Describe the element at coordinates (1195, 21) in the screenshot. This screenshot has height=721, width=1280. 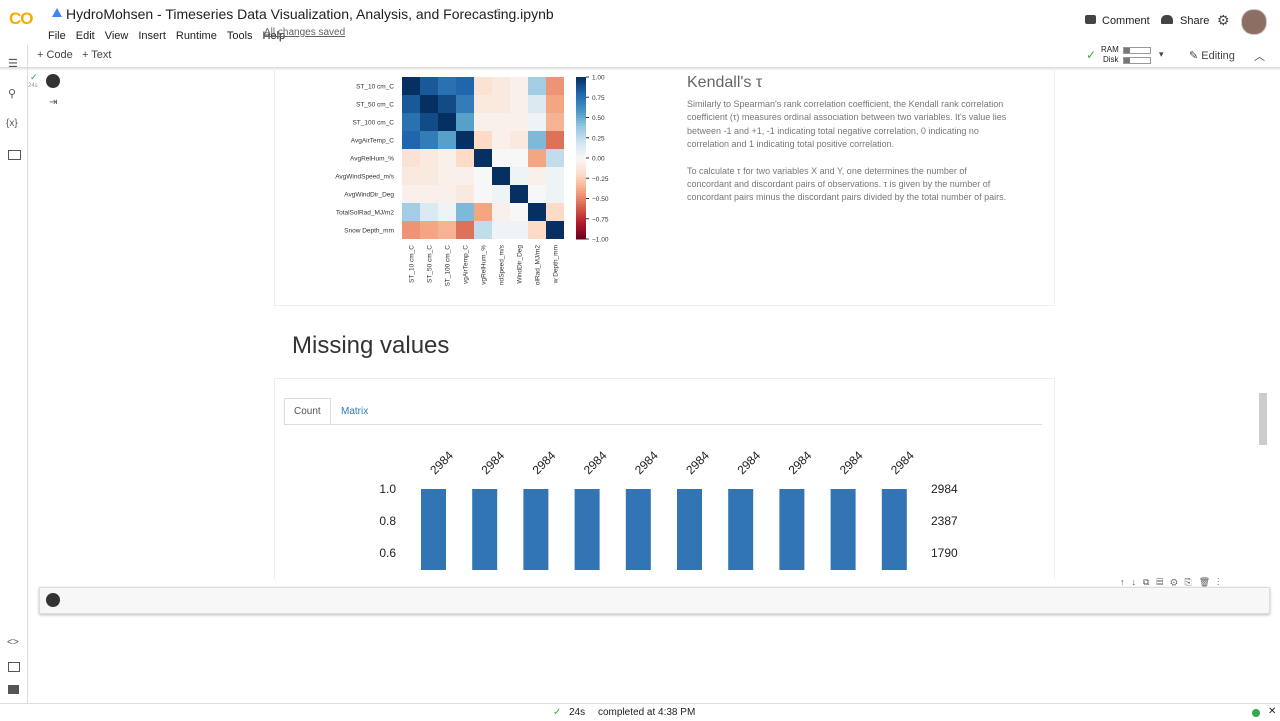
I see `share-button: Share` at that location.